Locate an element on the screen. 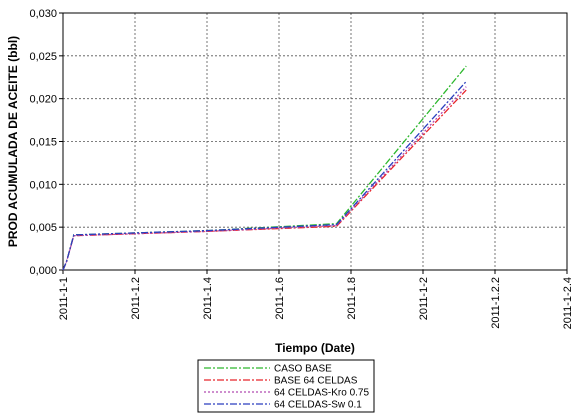  x-tick-label: 2011-1.2.2 is located at coordinates (496, 303).